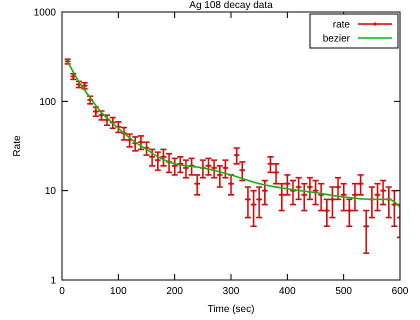 This screenshot has width=420, height=320. What do you see at coordinates (400, 291) in the screenshot?
I see `x-tick-label: 600` at bounding box center [400, 291].